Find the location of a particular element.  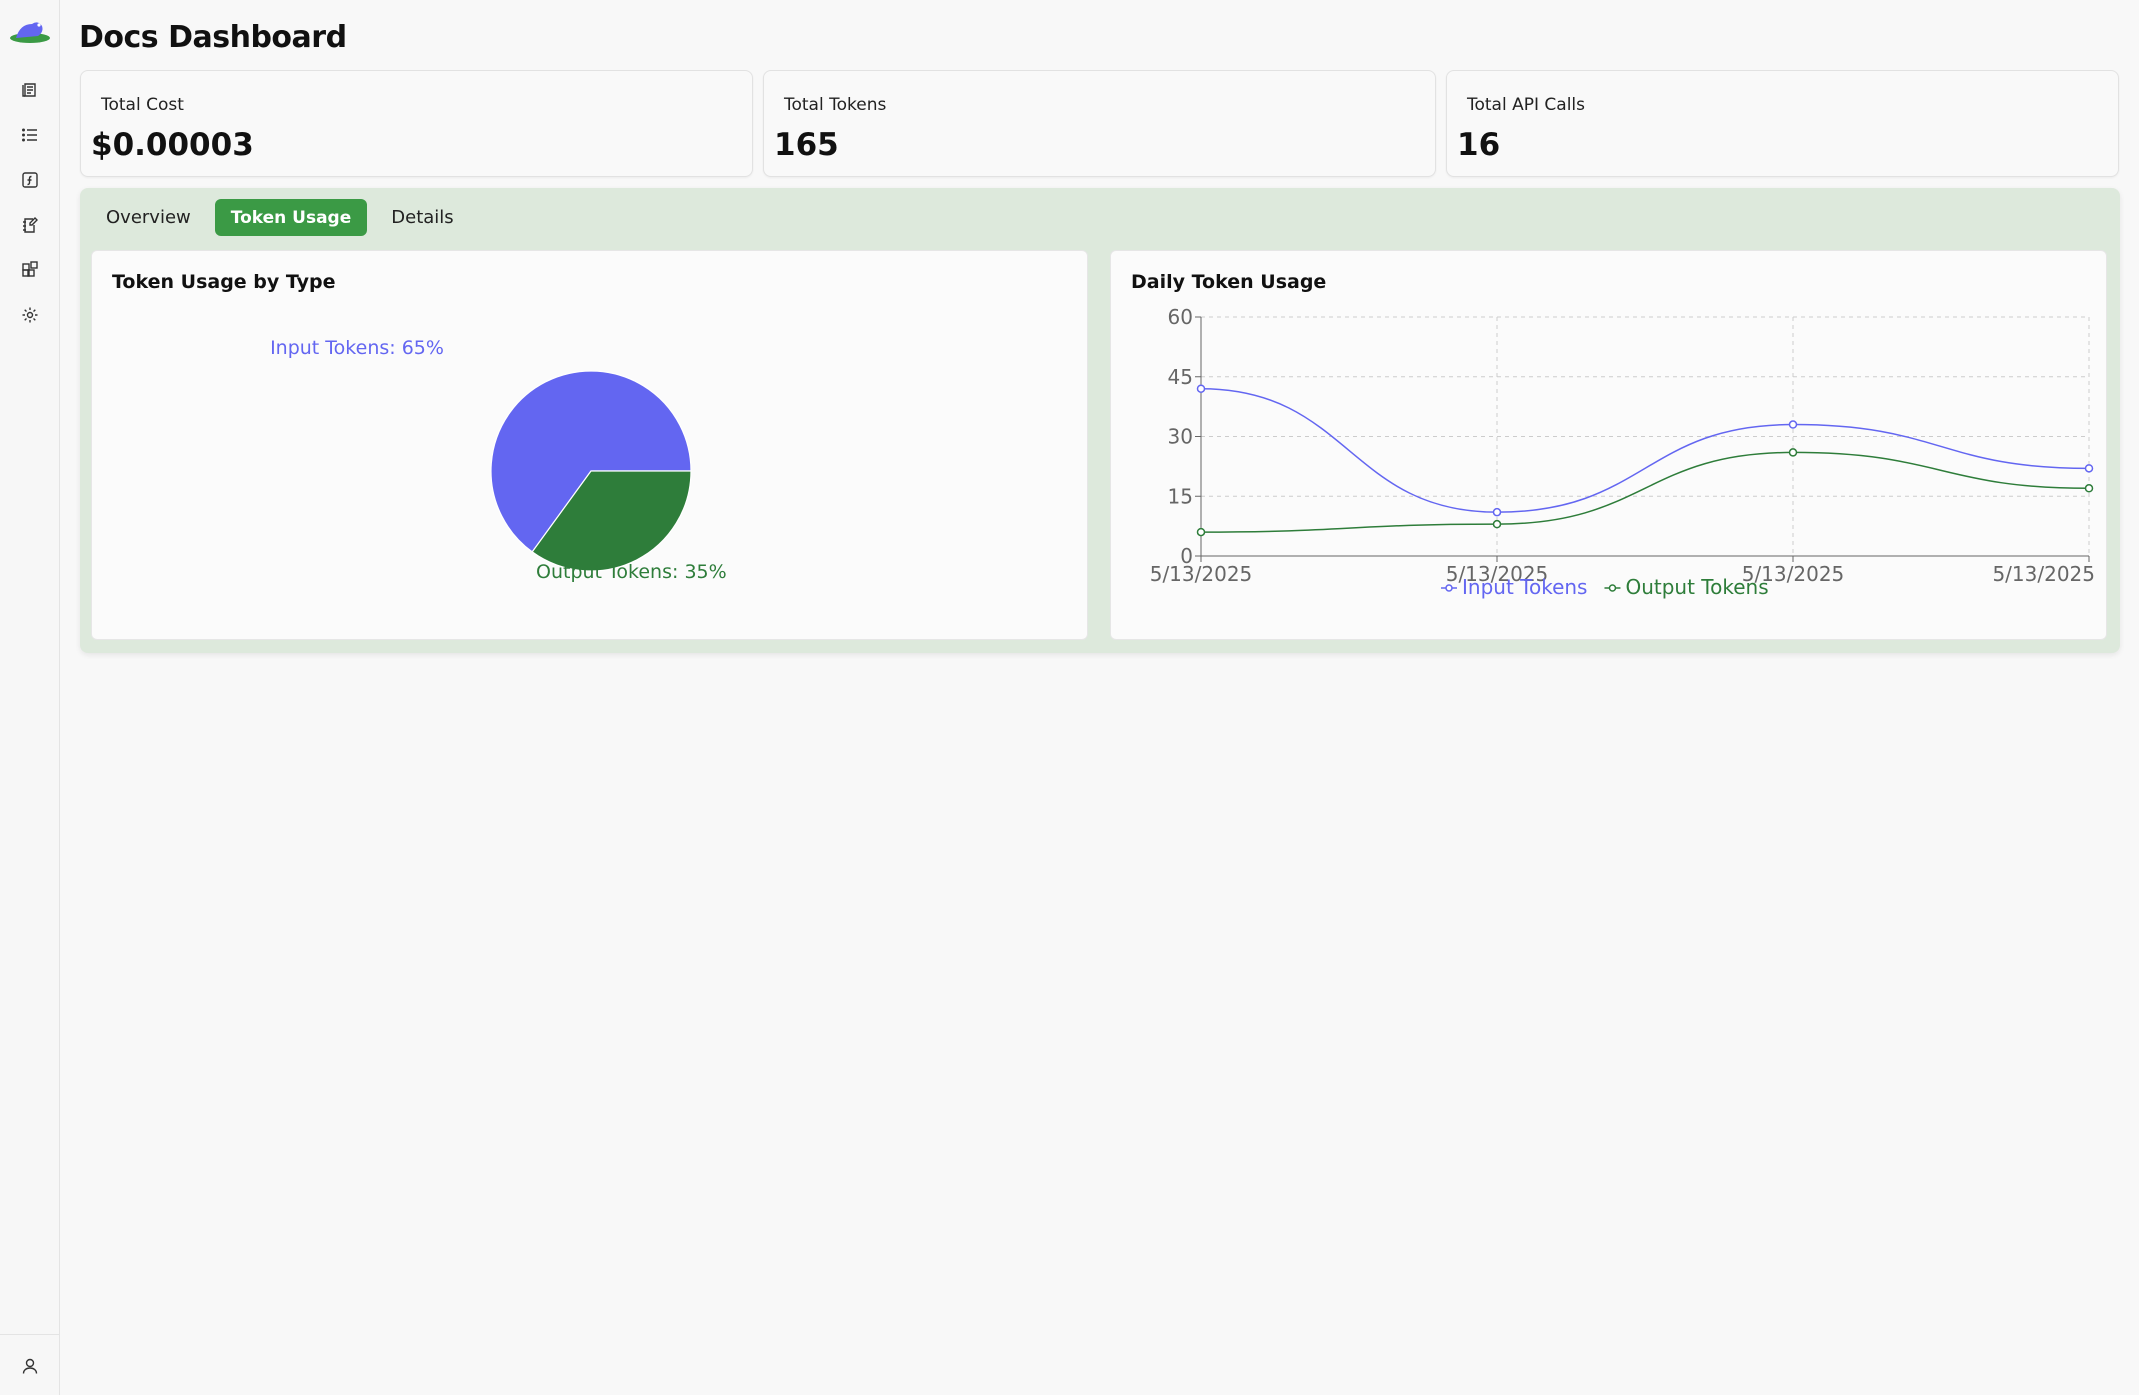

sidebar-divider is located at coordinates (29, 1334).